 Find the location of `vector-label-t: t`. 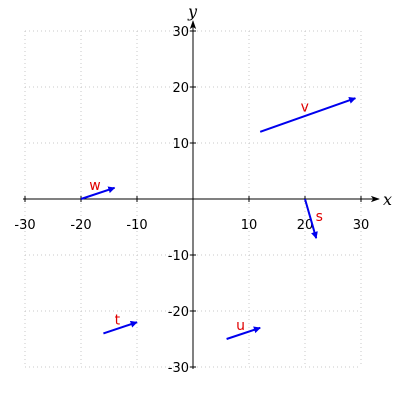

vector-label-t: t is located at coordinates (118, 320).